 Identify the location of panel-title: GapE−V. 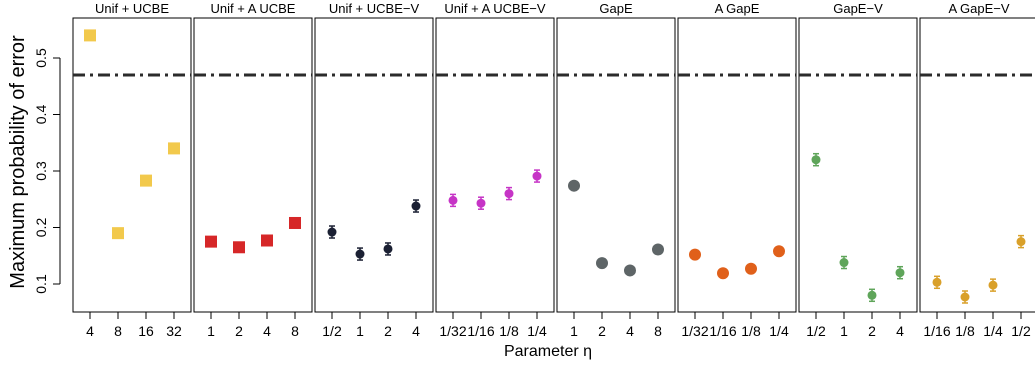
(858, 8).